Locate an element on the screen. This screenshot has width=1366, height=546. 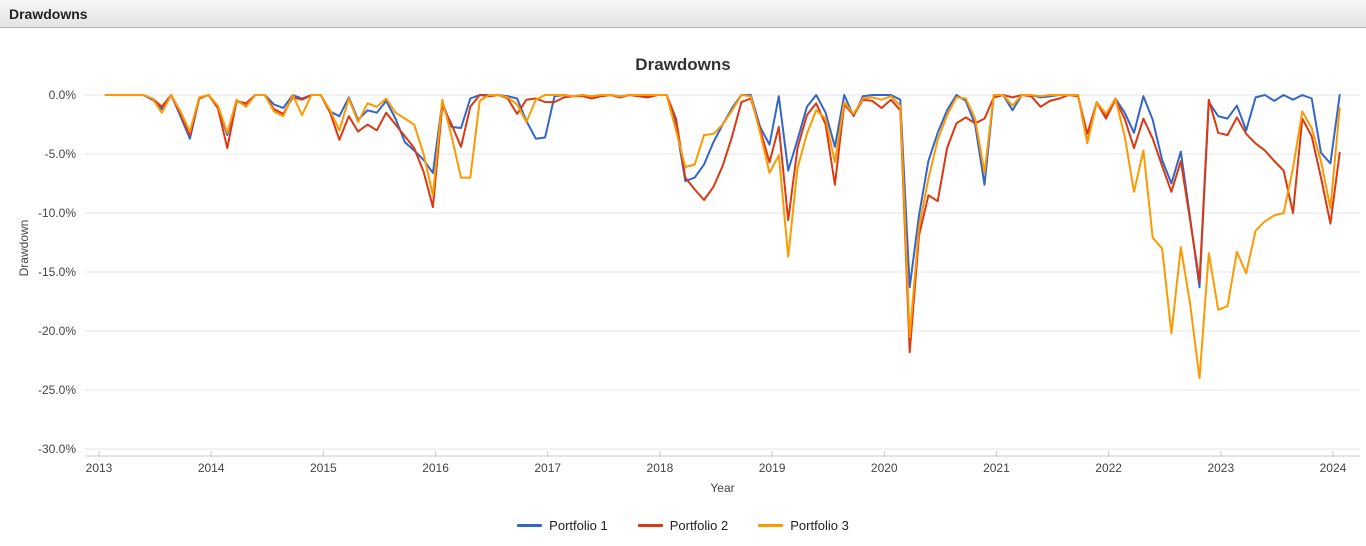
y-axis-tick-labels: 0.0% -5.0% -10.0% -15.0% -20.0% -25.0% -30.0% is located at coordinates (57, 272).